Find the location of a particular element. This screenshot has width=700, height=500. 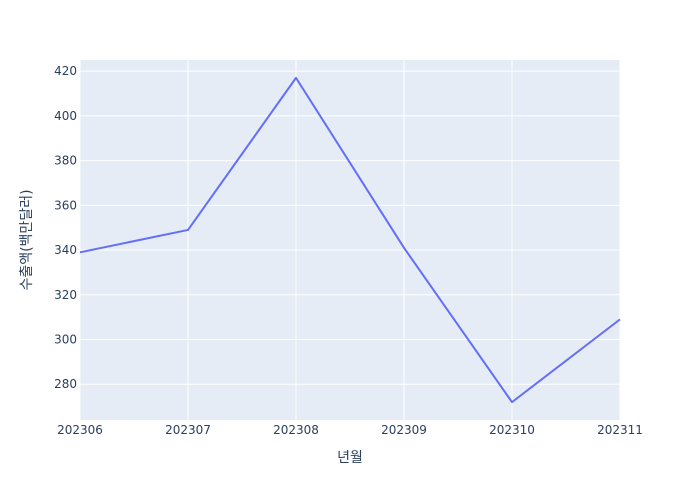

y-tick-label: 320 is located at coordinates (65, 295).